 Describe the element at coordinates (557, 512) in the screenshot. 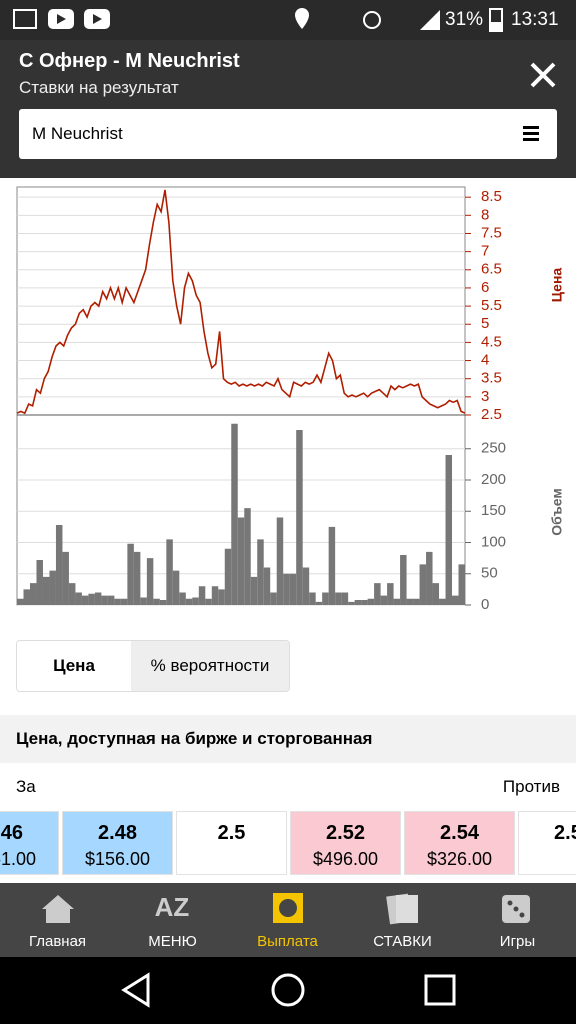

I see `volume-axis-label: Объем` at that location.